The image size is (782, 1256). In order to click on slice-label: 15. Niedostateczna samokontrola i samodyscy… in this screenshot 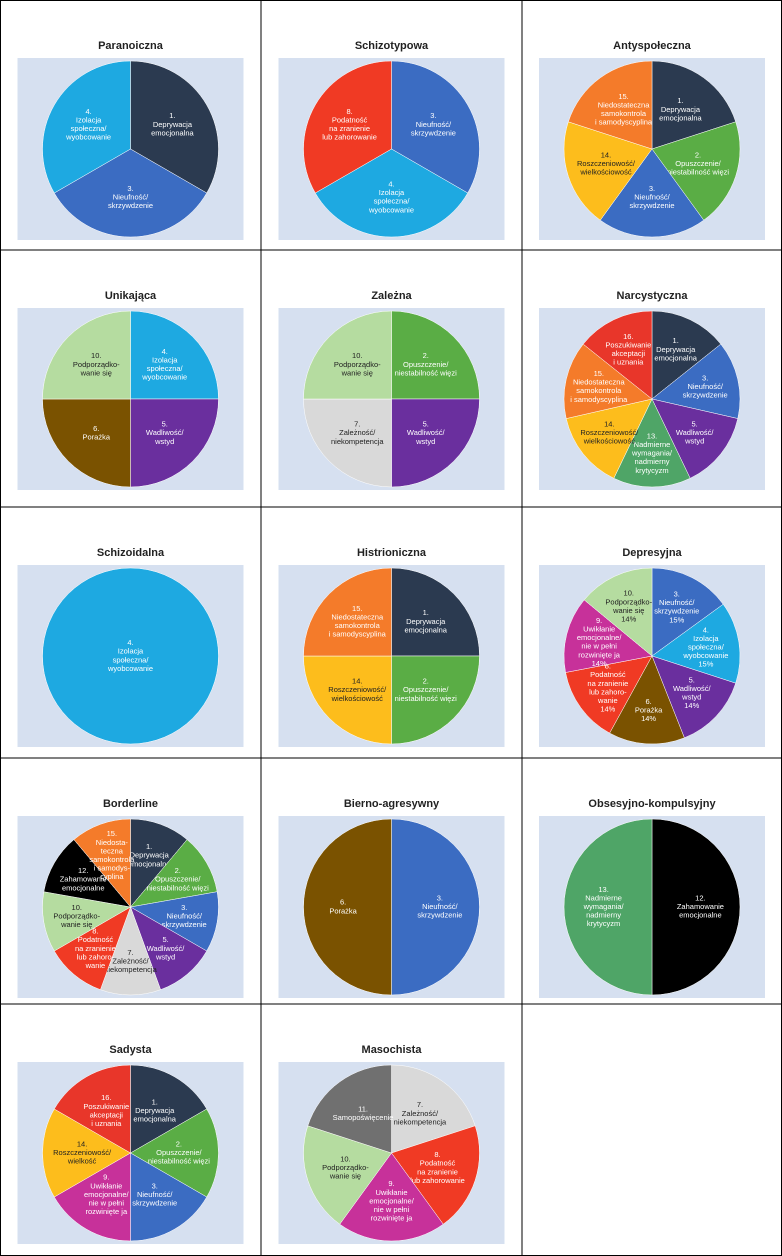, I will do `click(624, 109)`.